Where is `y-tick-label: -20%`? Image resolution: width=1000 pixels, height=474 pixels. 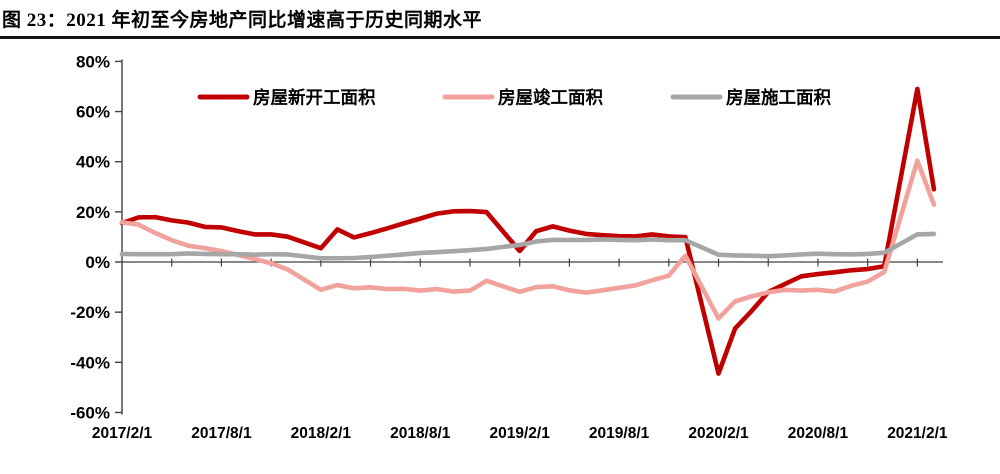
y-tick-label: -20% is located at coordinates (90, 312).